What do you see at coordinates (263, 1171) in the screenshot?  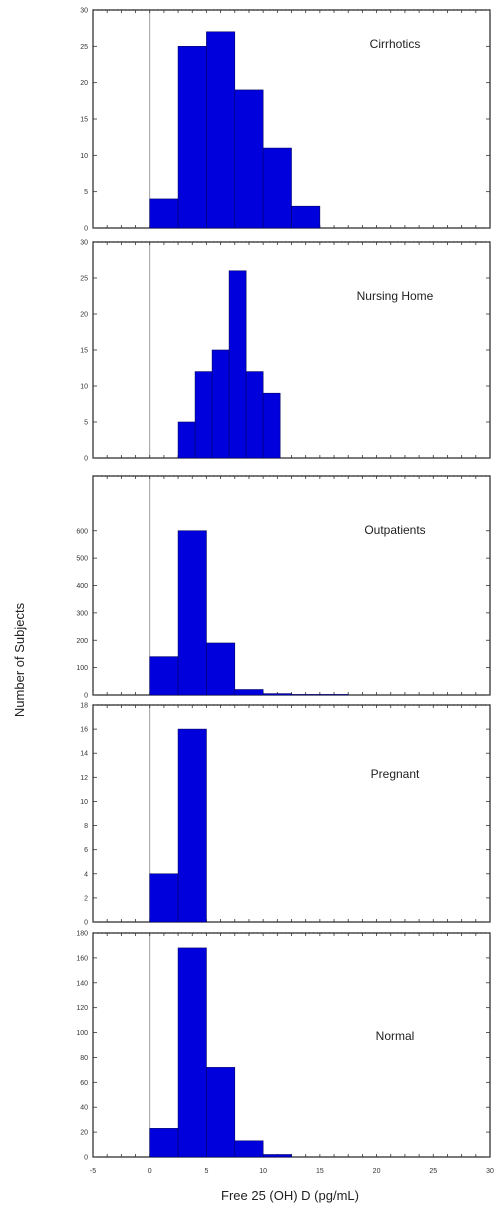 I see `x-tick-label: 10` at bounding box center [263, 1171].